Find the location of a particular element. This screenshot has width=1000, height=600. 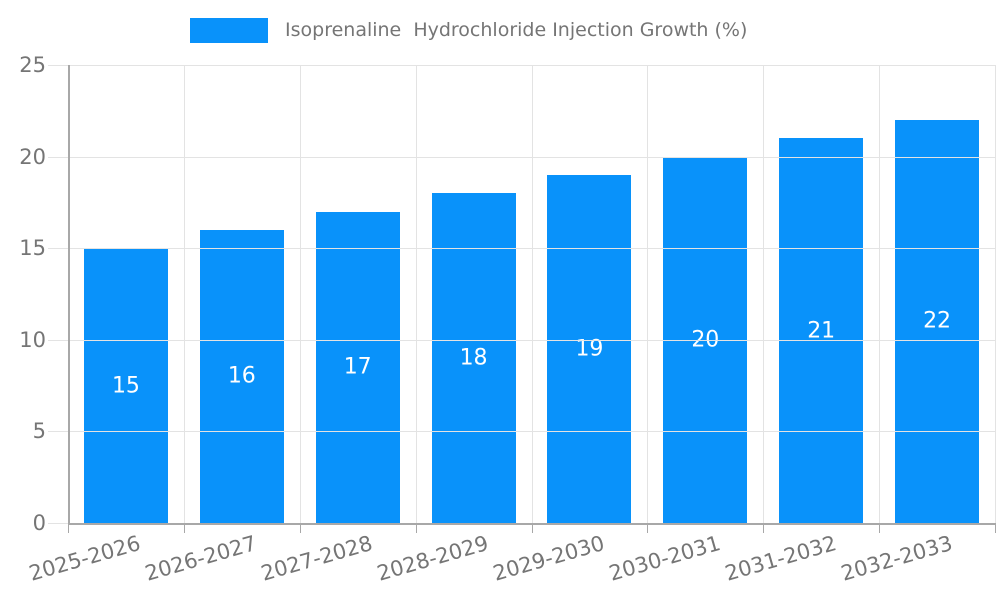

x-axis-line is located at coordinates (531, 524).